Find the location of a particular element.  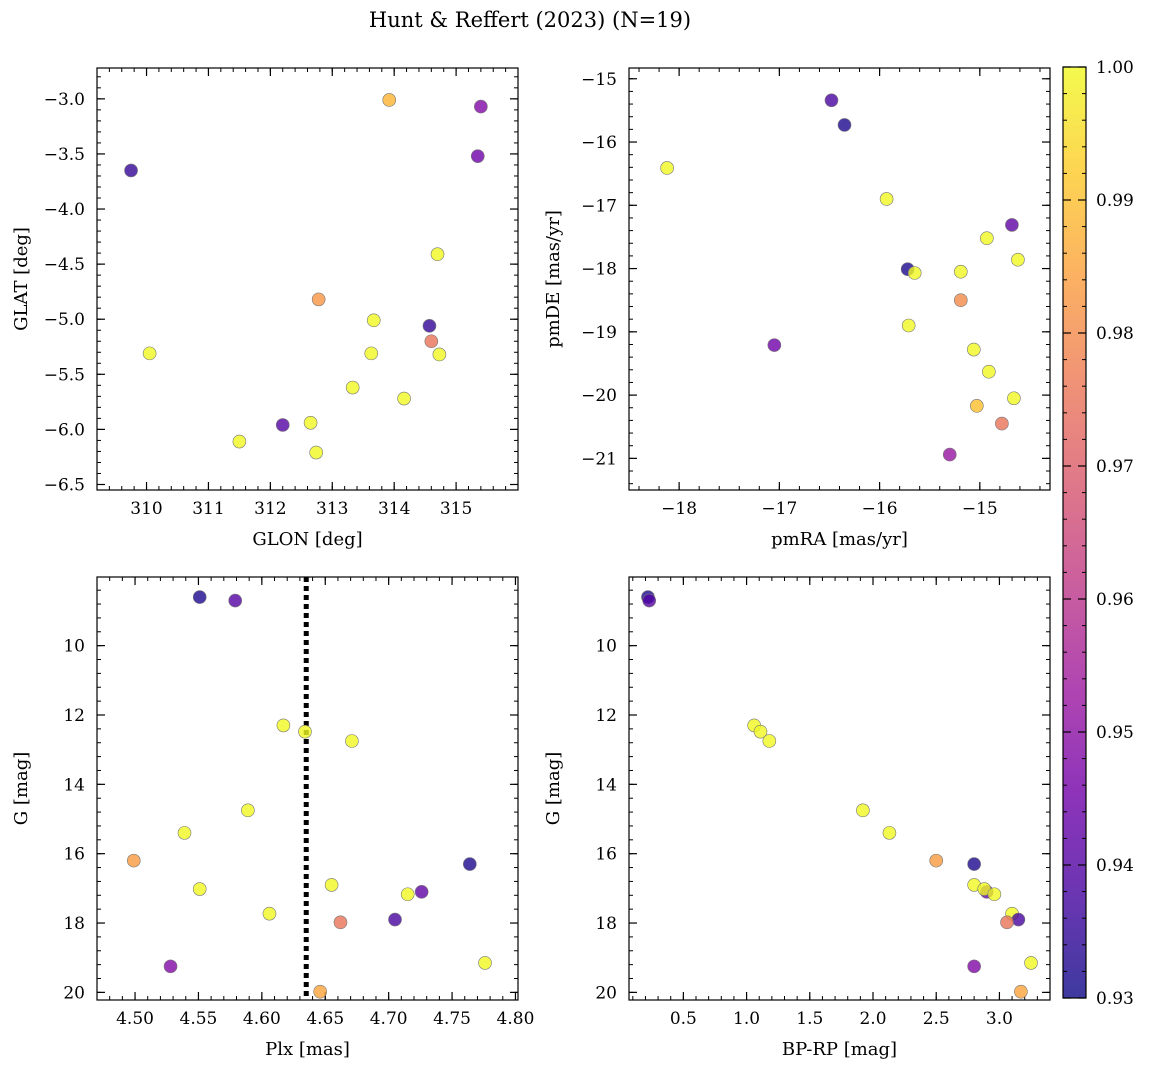

colorbar: 0.93 0.94 0.95 0.96 0.97 0.98 0.99 1.00 is located at coordinates (1098, 533).